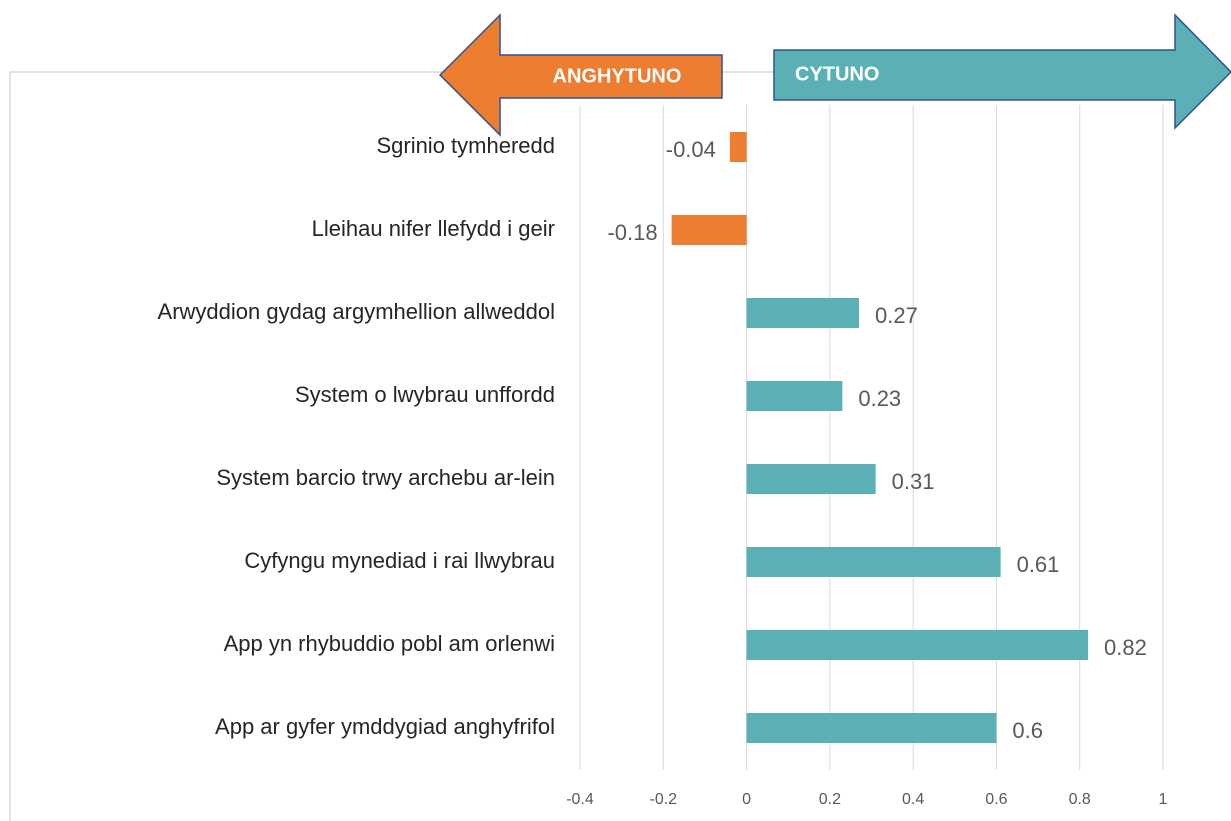  What do you see at coordinates (1002, 71) in the screenshot?
I see `agree-arrow` at bounding box center [1002, 71].